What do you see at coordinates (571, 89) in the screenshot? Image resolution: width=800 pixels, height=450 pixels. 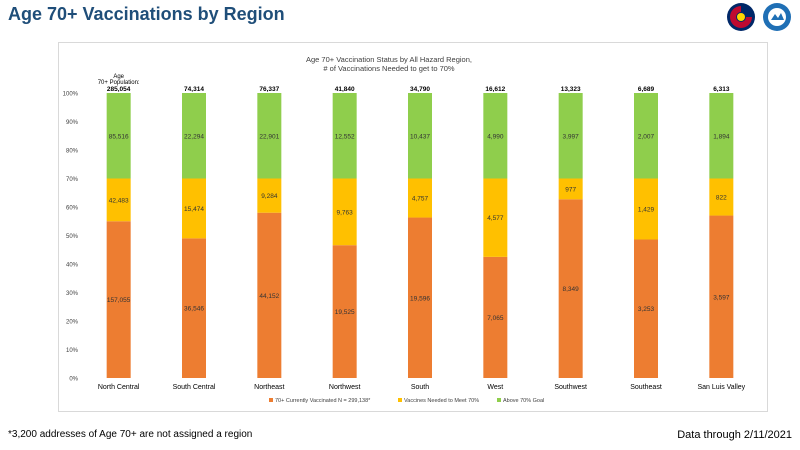 I see `population-label: 13,323` at bounding box center [571, 89].